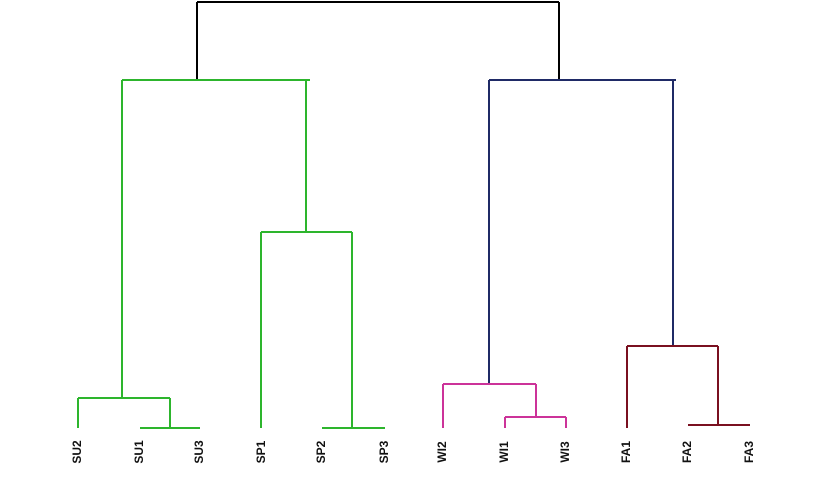 The height and width of the screenshot is (478, 827). Describe the element at coordinates (378, 40) in the screenshot. I see `root-link` at that location.